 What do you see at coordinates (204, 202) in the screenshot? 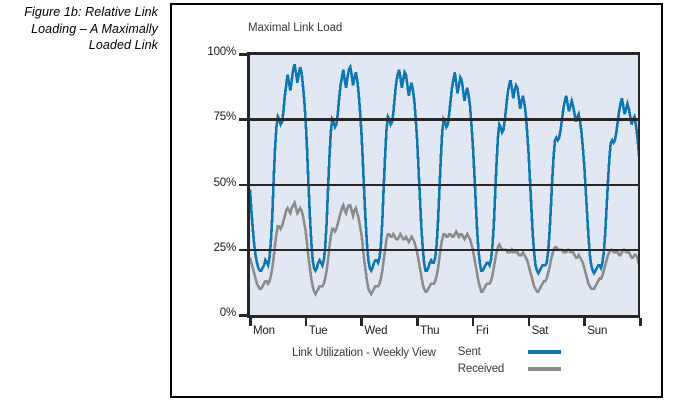
I see `y-axis-labels: 0% 25% 50% 75% 100%` at bounding box center [204, 202].